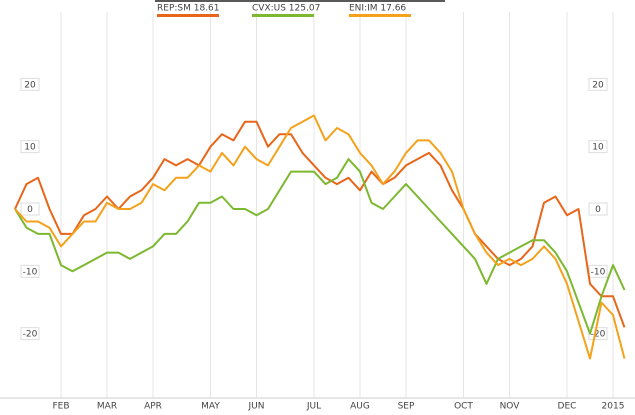 The height and width of the screenshot is (415, 635). I want to click on x-tick-label: SEP, so click(406, 407).